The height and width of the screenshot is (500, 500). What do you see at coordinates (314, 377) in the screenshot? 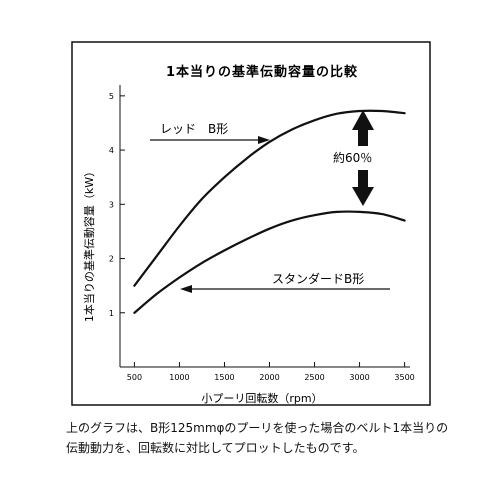
I see `x-tick-label: 2500` at bounding box center [314, 377].